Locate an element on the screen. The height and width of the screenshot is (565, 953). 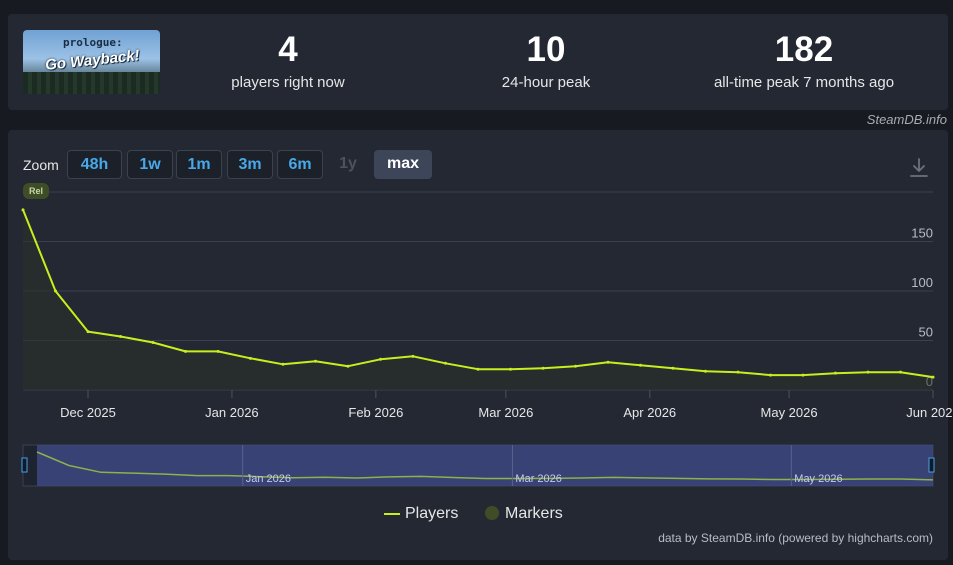
zoom-1y-button: 1y is located at coordinates (348, 163).